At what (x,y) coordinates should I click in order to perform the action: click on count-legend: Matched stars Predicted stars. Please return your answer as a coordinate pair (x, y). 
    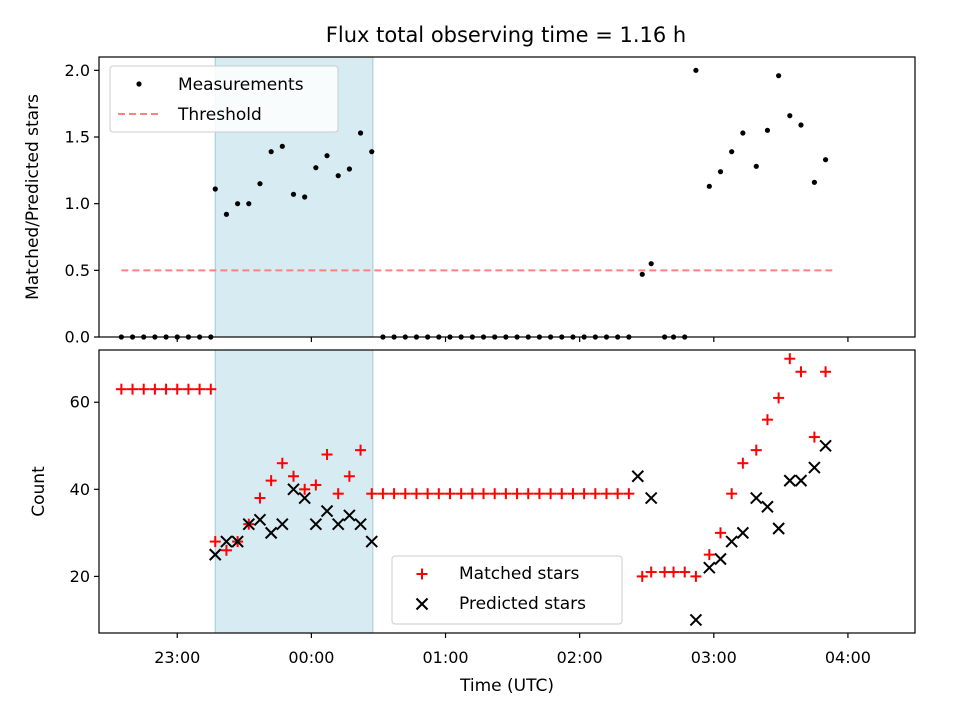
    Looking at the image, I should click on (507, 590).